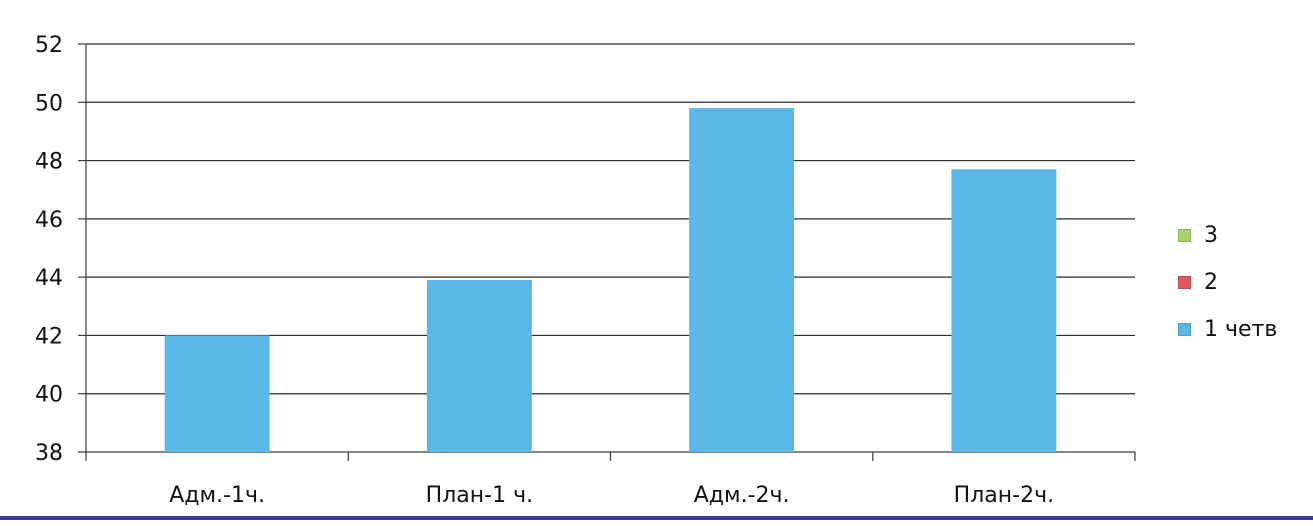 This screenshot has height=526, width=1313. I want to click on y-tick-label-42: 42, so click(49, 336).